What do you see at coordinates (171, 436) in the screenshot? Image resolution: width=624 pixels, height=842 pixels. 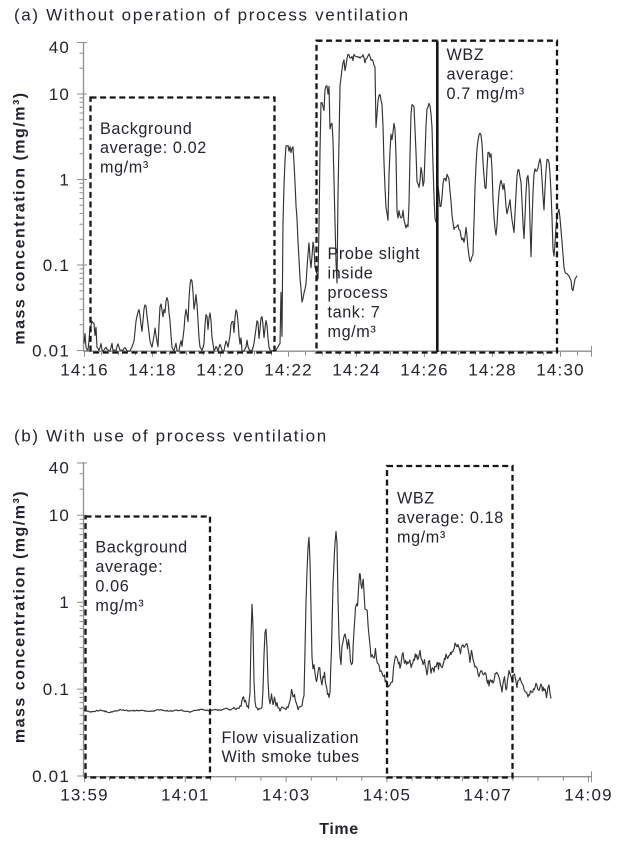 I see `svg-text:(b) With use of process ventil: (b) With use of process ventilation` at bounding box center [171, 436].